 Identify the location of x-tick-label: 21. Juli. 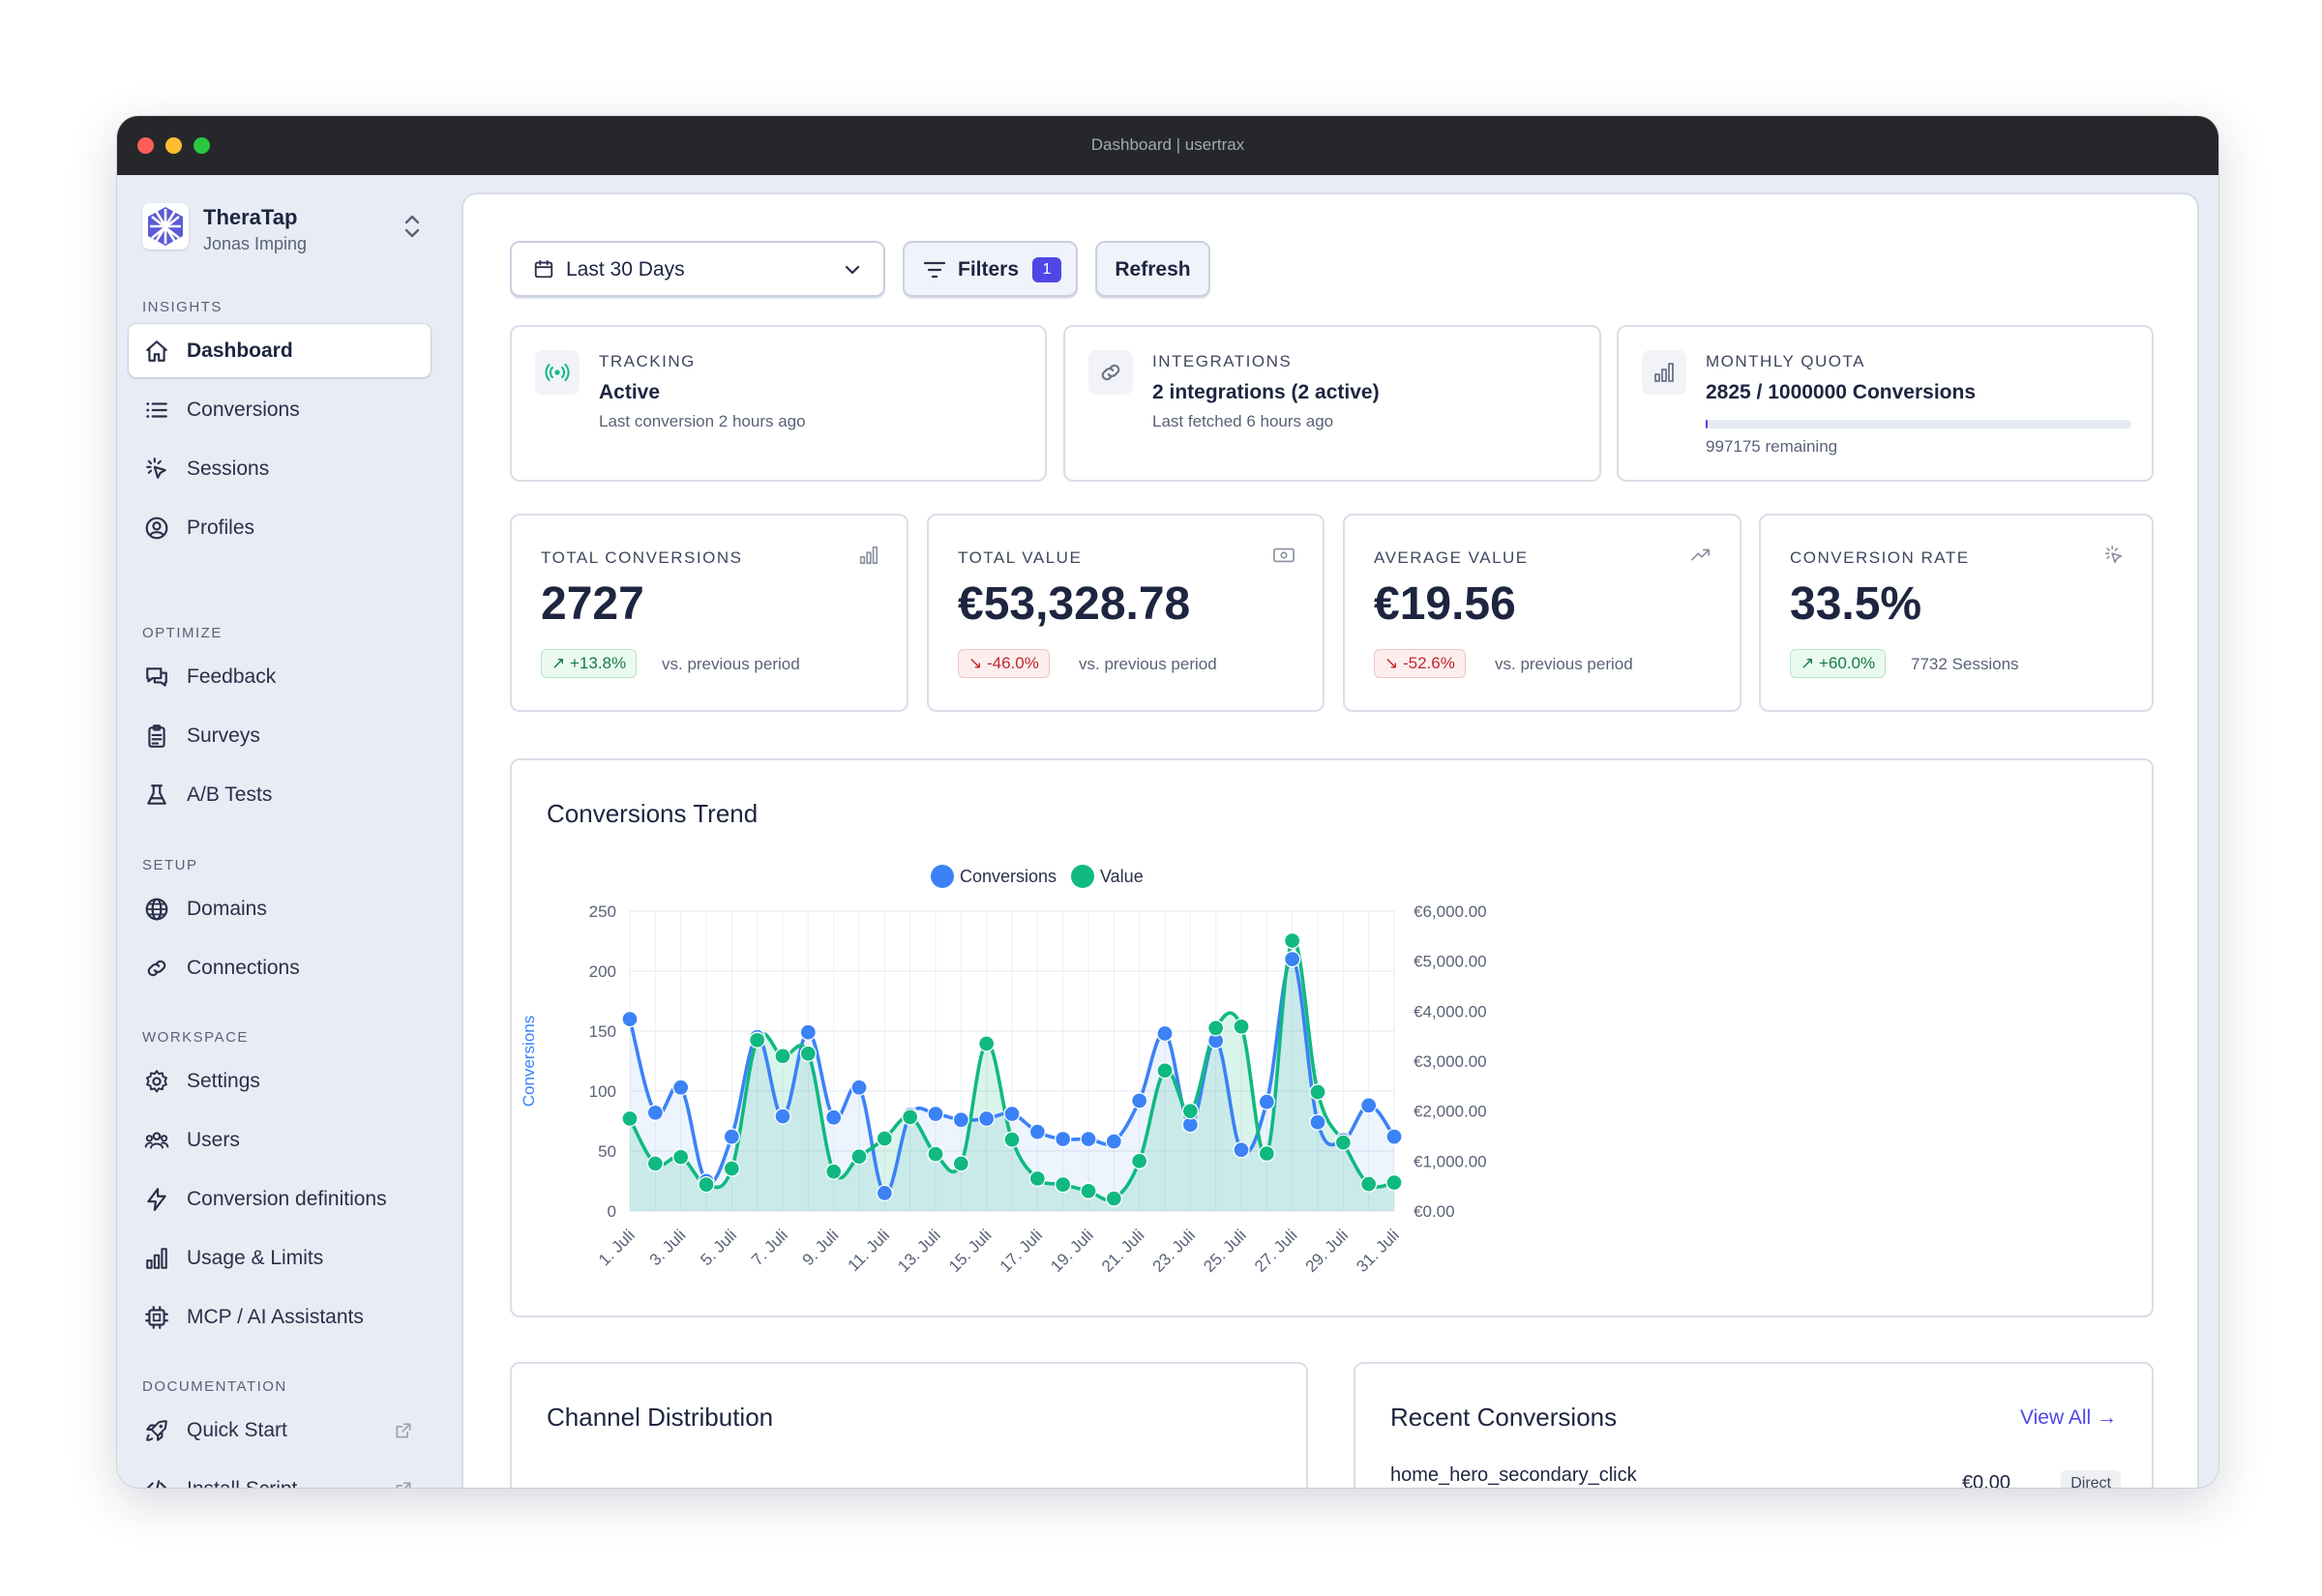
(1123, 1251).